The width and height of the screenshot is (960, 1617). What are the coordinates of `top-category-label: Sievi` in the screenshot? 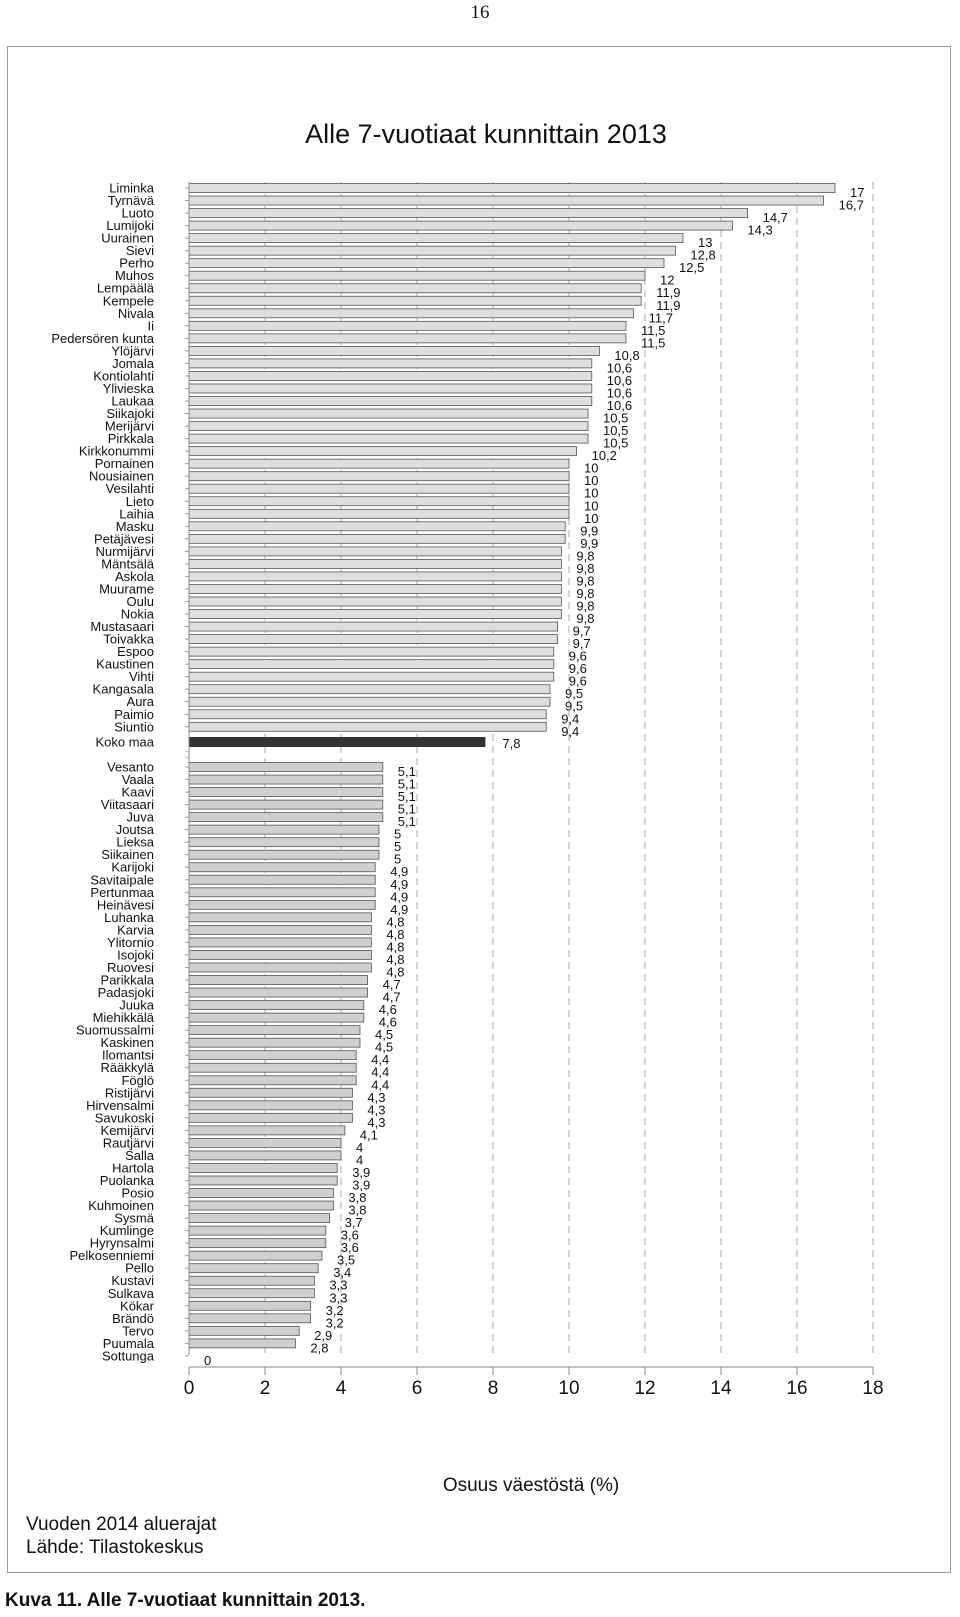 It's located at (140, 250).